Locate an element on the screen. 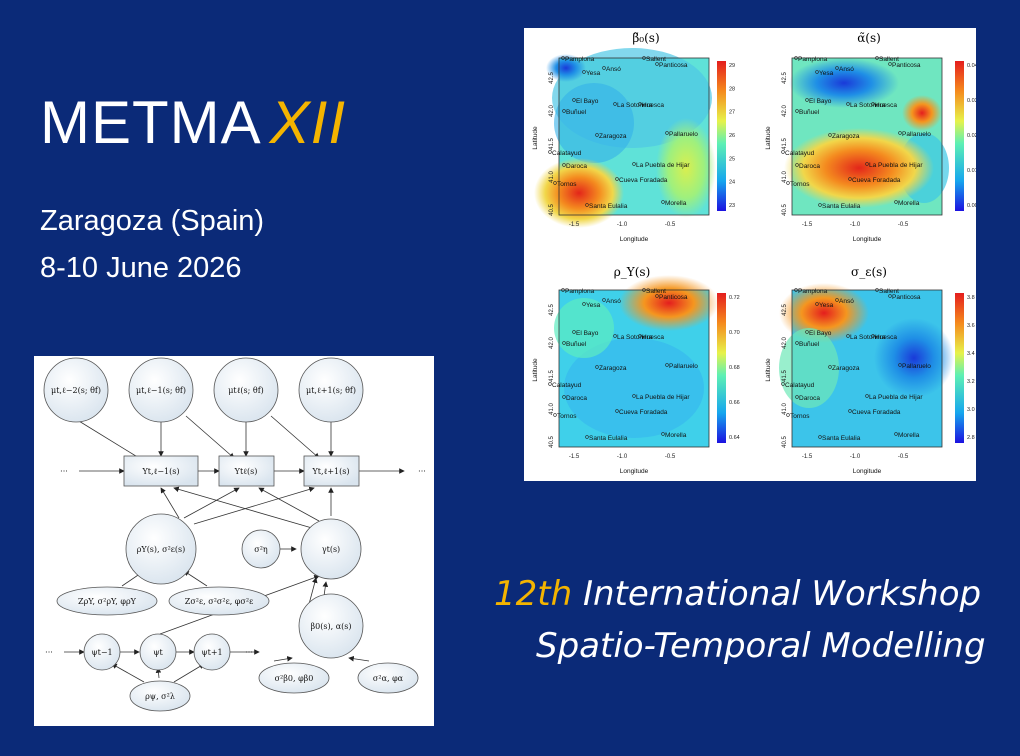 This screenshot has height=756, width=1020. y-node-2: Ytℓ(s) is located at coordinates (246, 471).